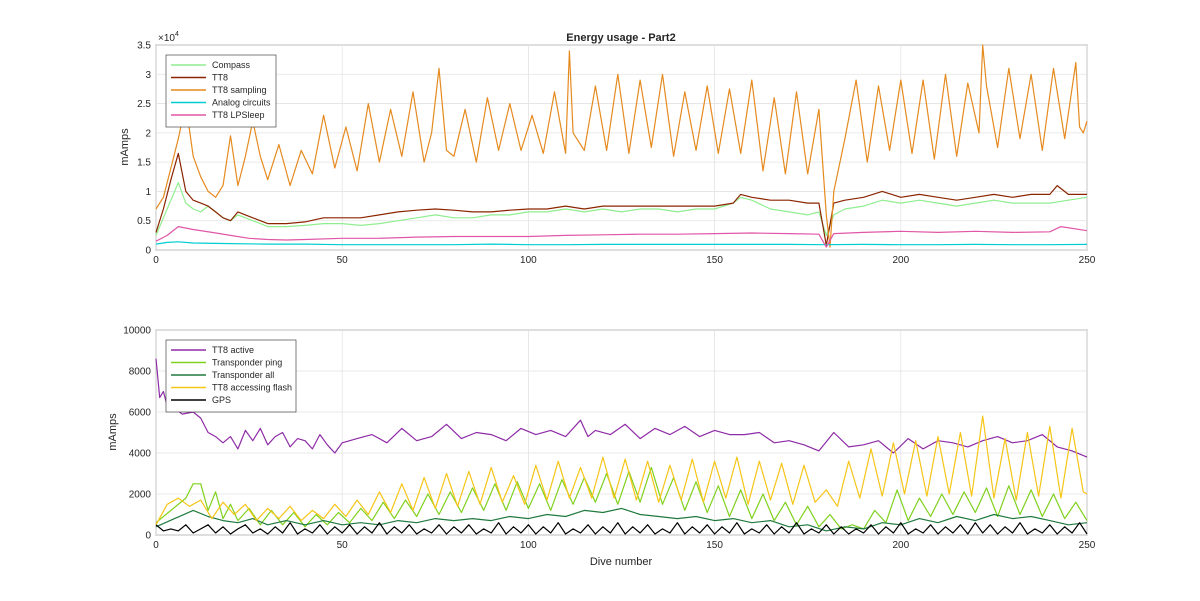 The image size is (1200, 601). What do you see at coordinates (243, 375) in the screenshot?
I see `bottom-legend-label: Transponder all` at bounding box center [243, 375].